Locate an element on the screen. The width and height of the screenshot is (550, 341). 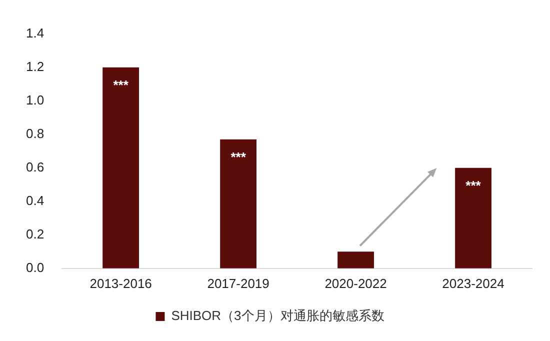
y-tick-label: 0.6 is located at coordinates (35, 166).